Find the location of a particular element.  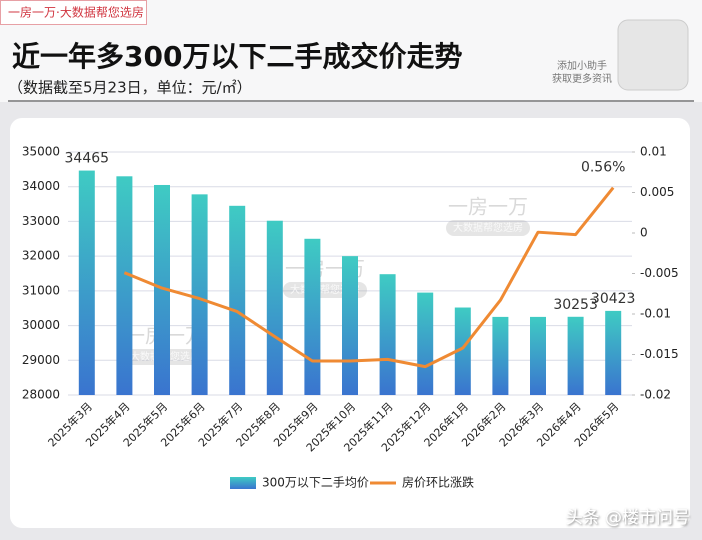

y2-tick-label: -0.015 is located at coordinates (659, 354).